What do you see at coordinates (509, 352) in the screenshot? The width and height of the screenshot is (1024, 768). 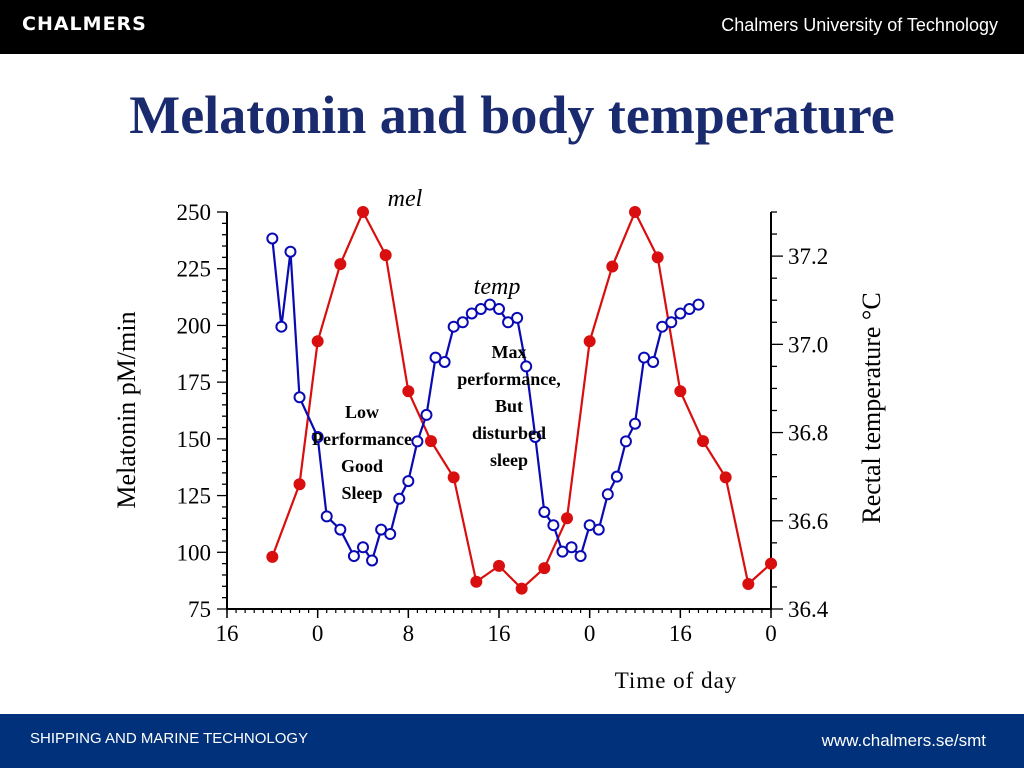 I see `max-performance-note-line: Max` at bounding box center [509, 352].